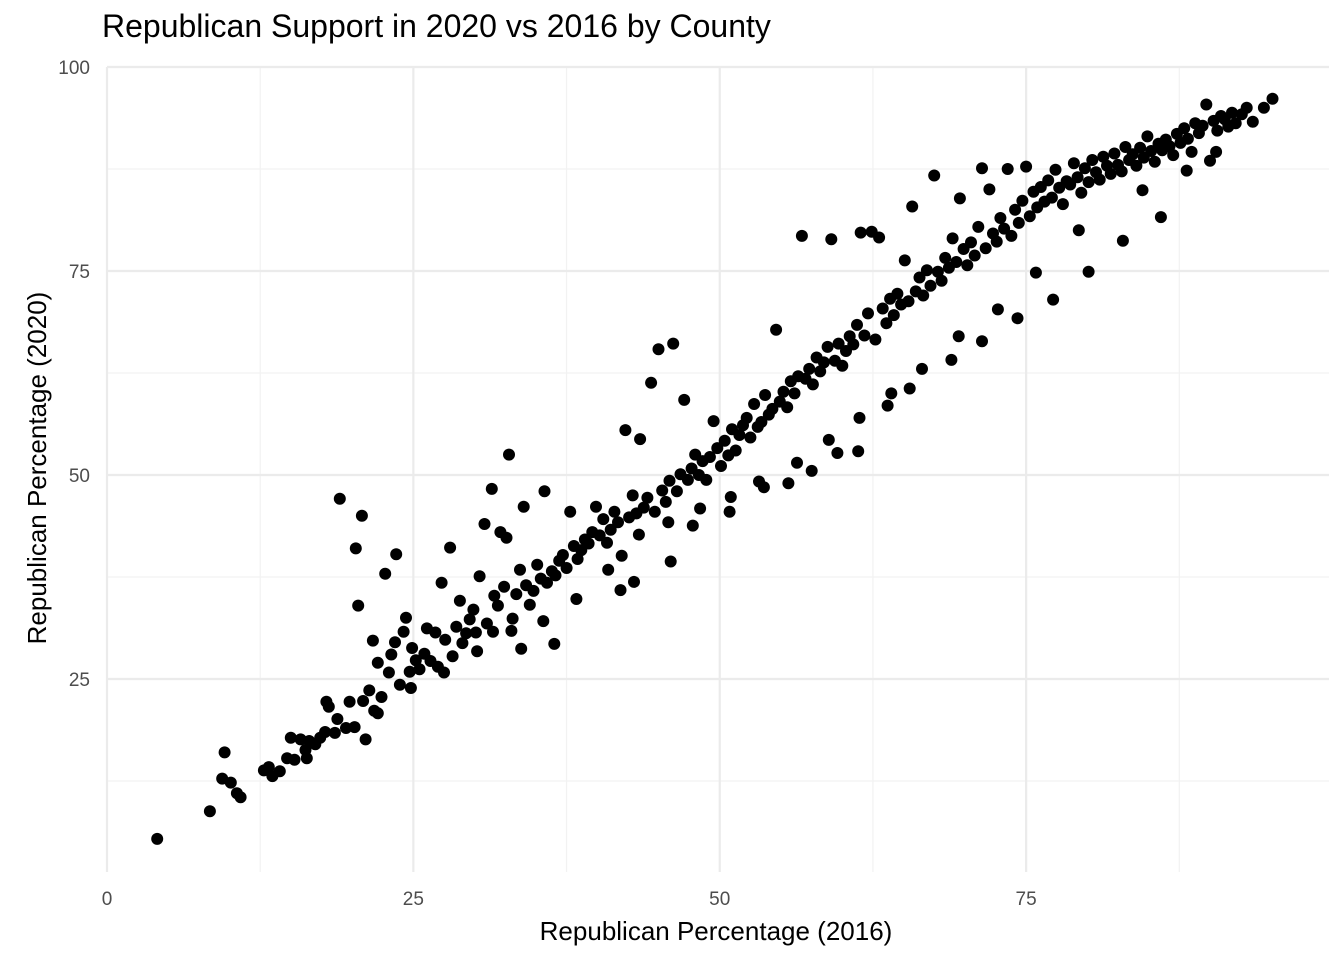 The height and width of the screenshot is (960, 1344). I want to click on x-axis-ticks: 0 25 50 75, so click(569, 899).